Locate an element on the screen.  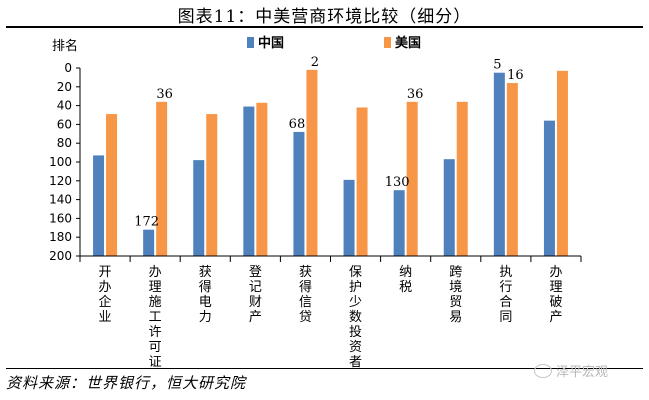
data-label: 130 is located at coordinates (397, 182).